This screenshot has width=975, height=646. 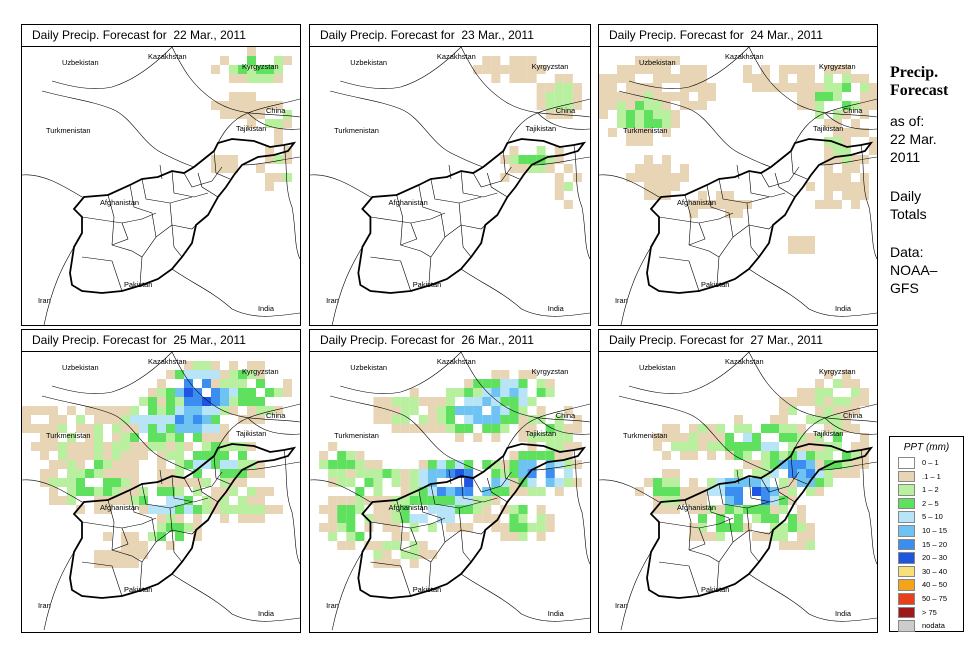 What do you see at coordinates (44, 605) in the screenshot?
I see `country-label-iran: Iran` at bounding box center [44, 605].